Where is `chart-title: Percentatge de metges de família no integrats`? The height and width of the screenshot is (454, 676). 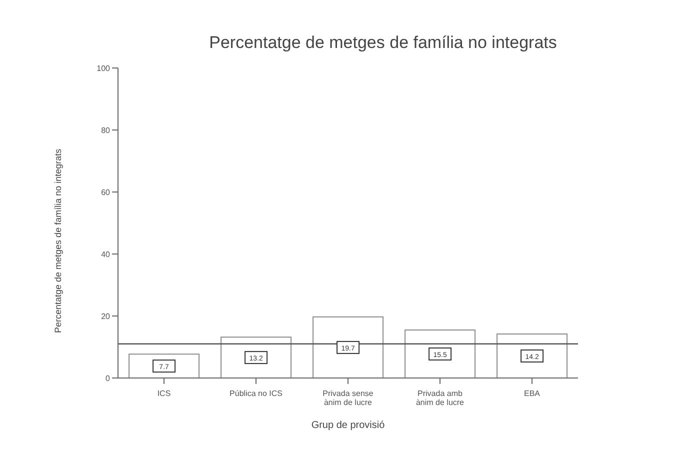
chart-title: Percentatge de metges de família no integrats is located at coordinates (383, 42).